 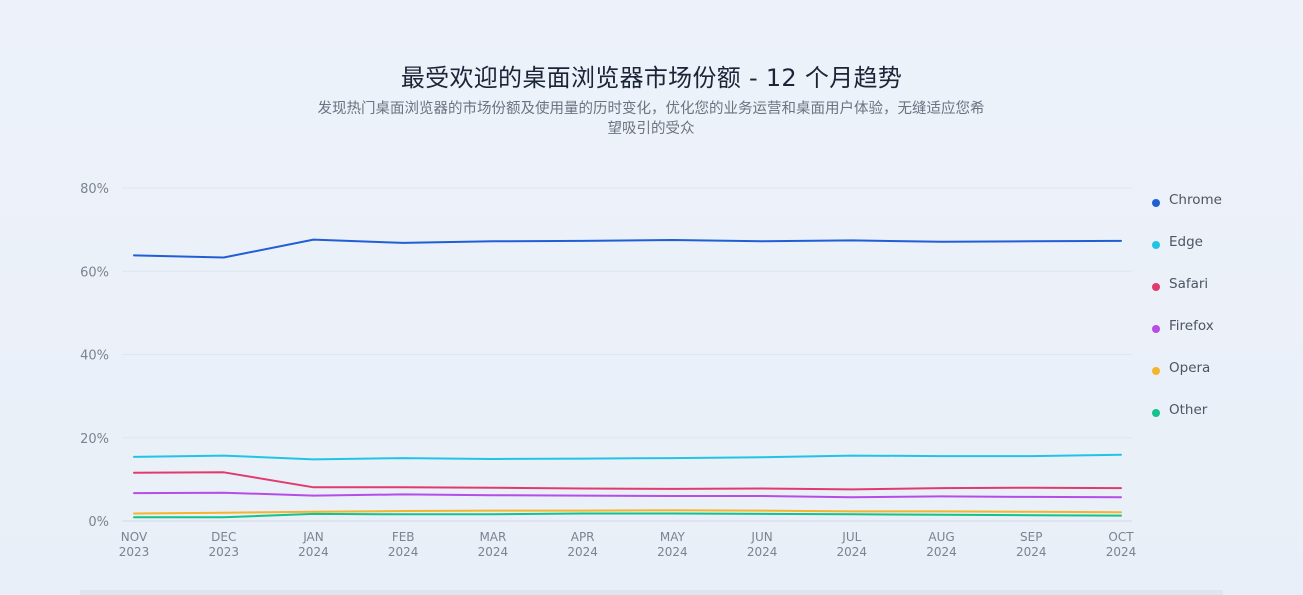 What do you see at coordinates (1220, 423) in the screenshot?
I see `legend-item-other: Other` at bounding box center [1220, 423].